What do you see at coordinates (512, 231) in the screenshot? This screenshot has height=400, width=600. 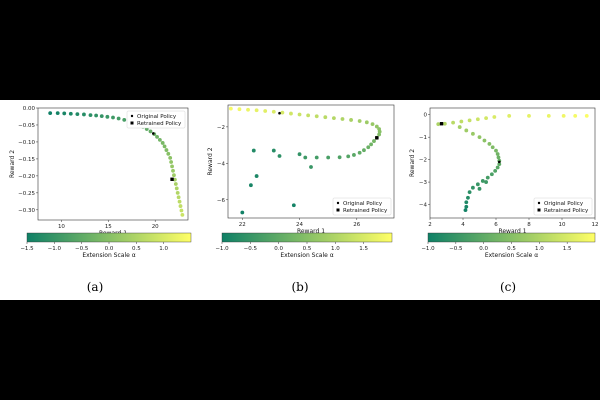 I see `x-axis-label: Reward 1` at bounding box center [512, 231].